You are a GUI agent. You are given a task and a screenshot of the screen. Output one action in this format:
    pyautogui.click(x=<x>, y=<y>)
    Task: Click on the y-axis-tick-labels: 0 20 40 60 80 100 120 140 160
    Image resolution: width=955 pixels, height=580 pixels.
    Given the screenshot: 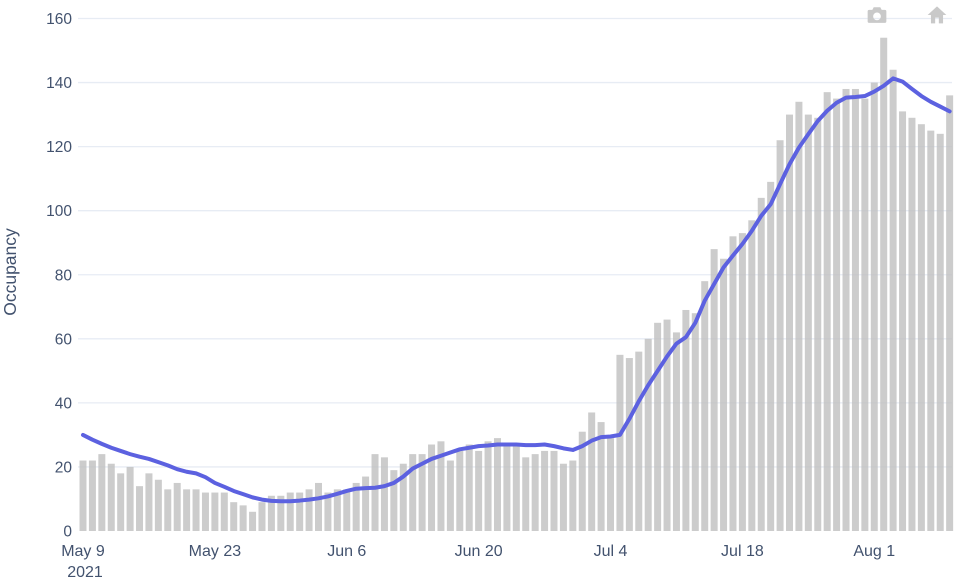 What is the action you would take?
    pyautogui.click(x=59, y=275)
    